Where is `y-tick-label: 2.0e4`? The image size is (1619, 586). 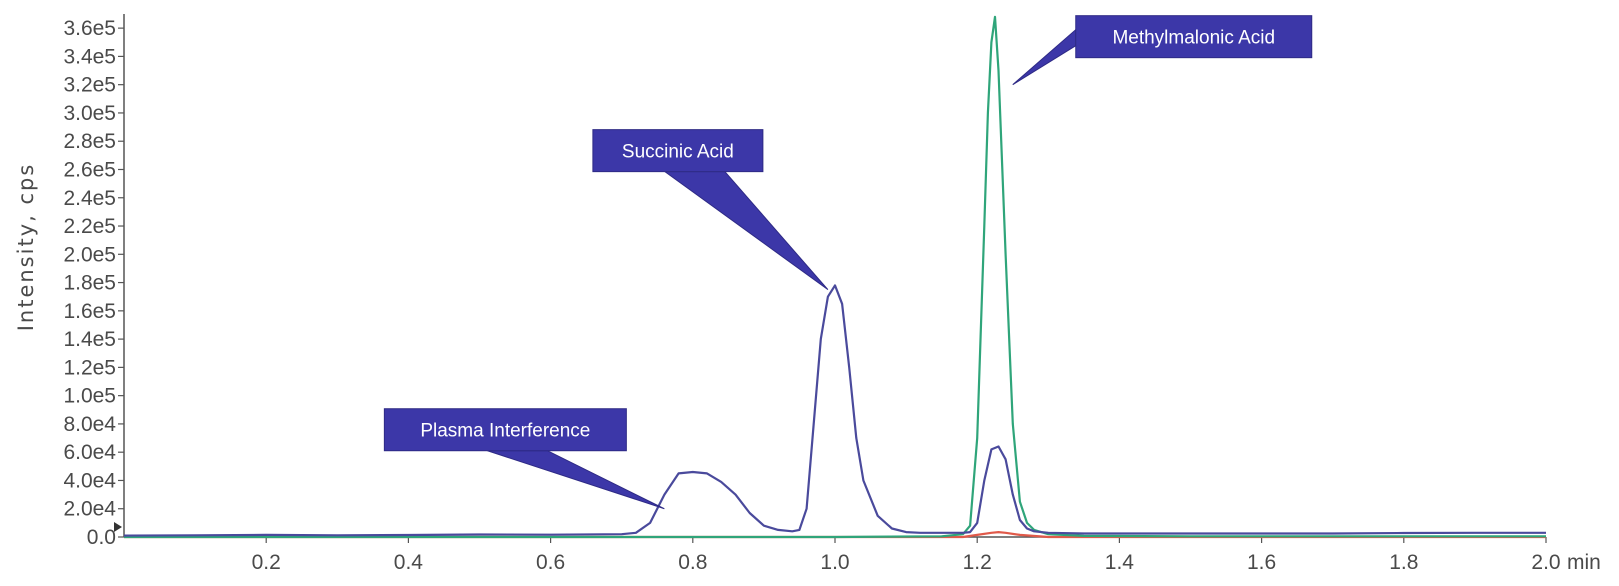
y-tick-label: 2.0e4 is located at coordinates (89, 509).